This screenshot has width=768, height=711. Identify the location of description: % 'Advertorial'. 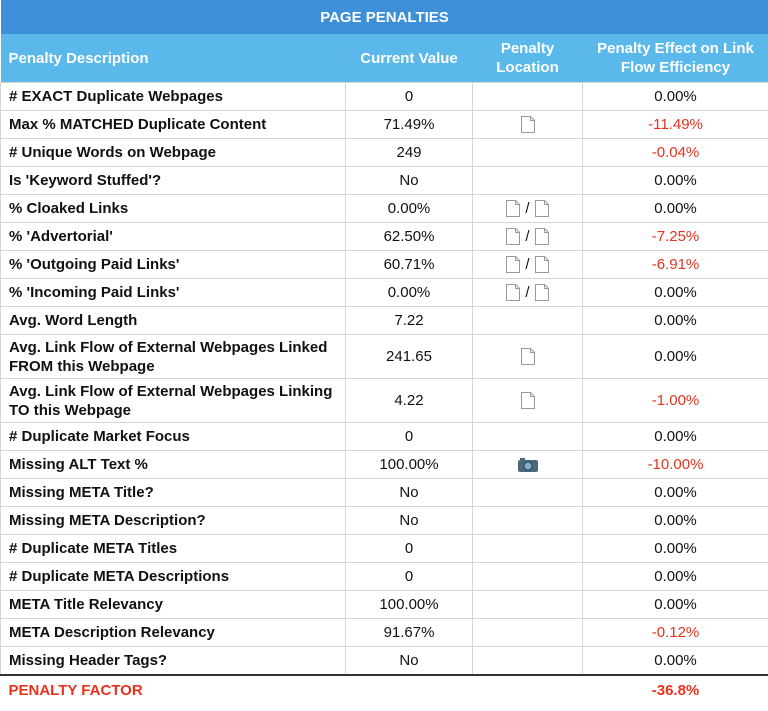
(173, 236).